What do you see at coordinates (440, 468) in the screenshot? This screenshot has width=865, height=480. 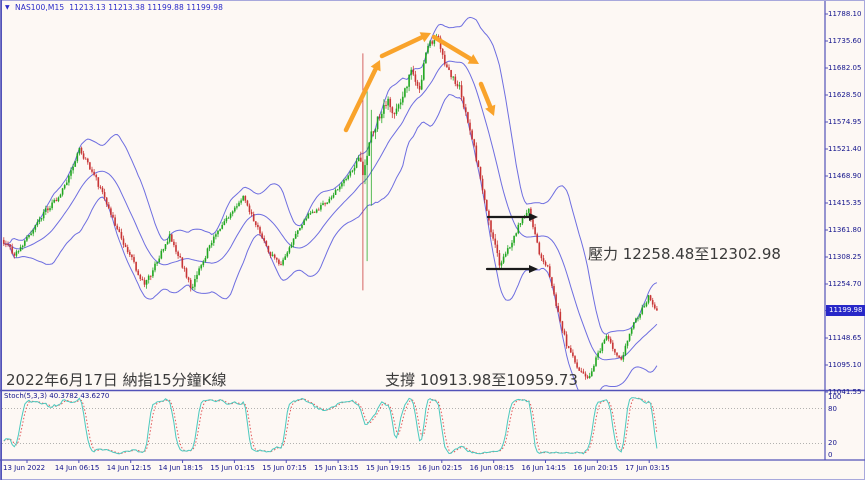 I see `time-axis-label: 16 Jun 02:15` at bounding box center [440, 468].